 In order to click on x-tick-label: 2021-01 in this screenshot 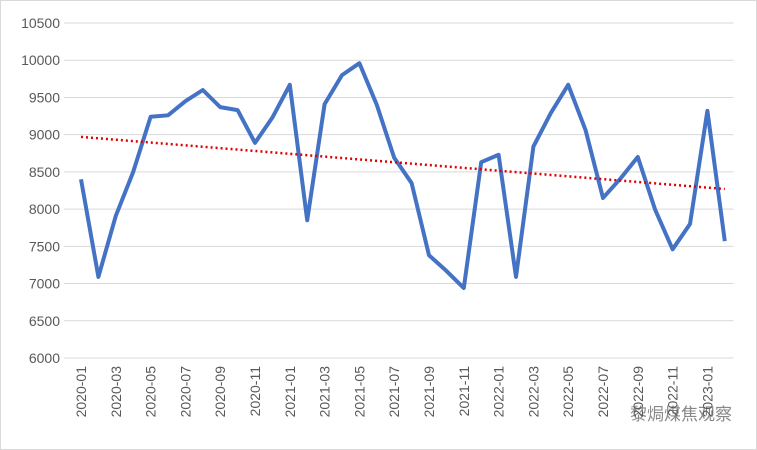, I will do `click(290, 392)`.